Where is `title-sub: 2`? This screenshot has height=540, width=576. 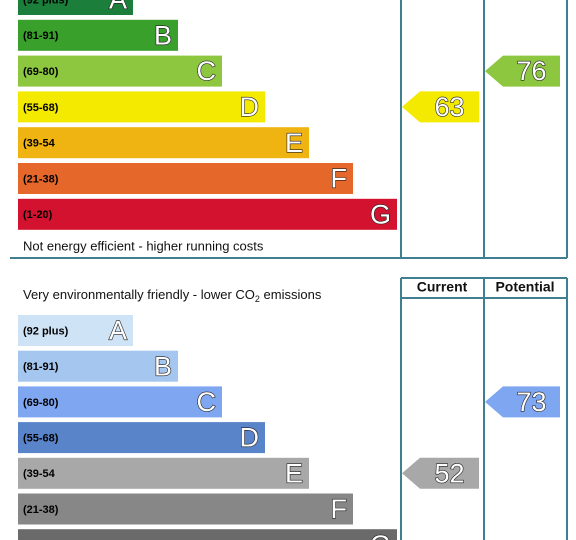
title-sub: 2 is located at coordinates (257, 299).